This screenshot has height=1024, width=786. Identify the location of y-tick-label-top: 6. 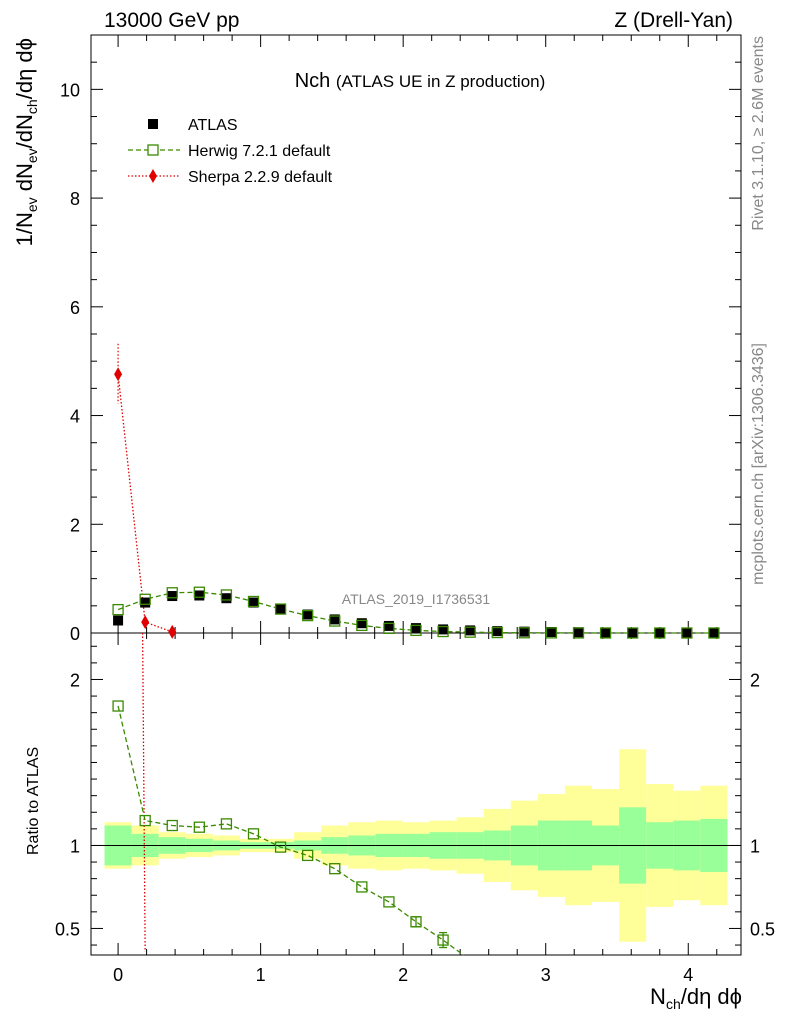
(75, 308).